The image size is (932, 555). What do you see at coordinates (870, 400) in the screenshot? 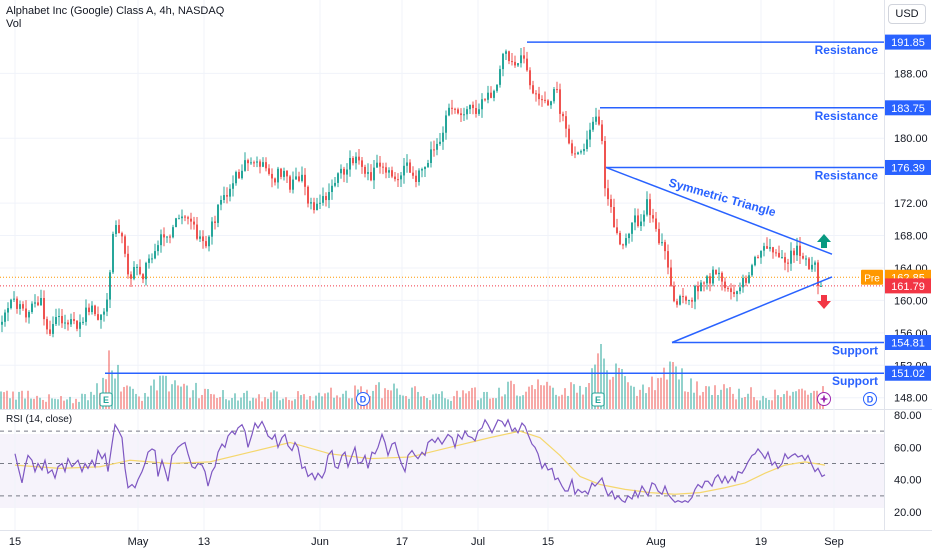
I see `dividend-badge-label: D` at bounding box center [870, 400].